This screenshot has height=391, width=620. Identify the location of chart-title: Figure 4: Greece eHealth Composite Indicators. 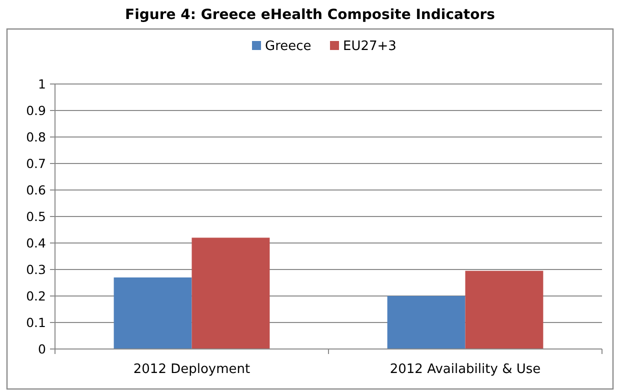
(310, 15).